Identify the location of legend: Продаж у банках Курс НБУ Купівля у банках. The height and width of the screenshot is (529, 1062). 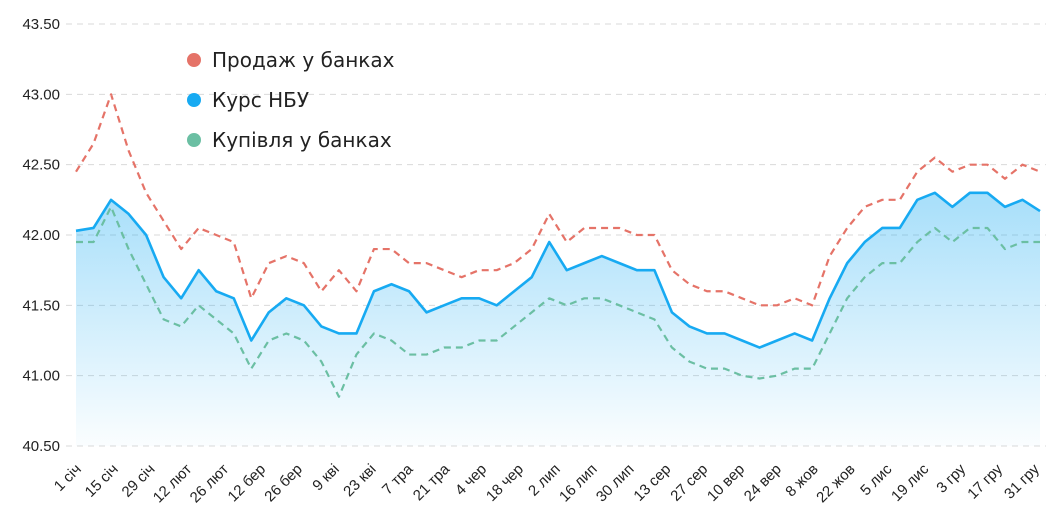
(291, 100).